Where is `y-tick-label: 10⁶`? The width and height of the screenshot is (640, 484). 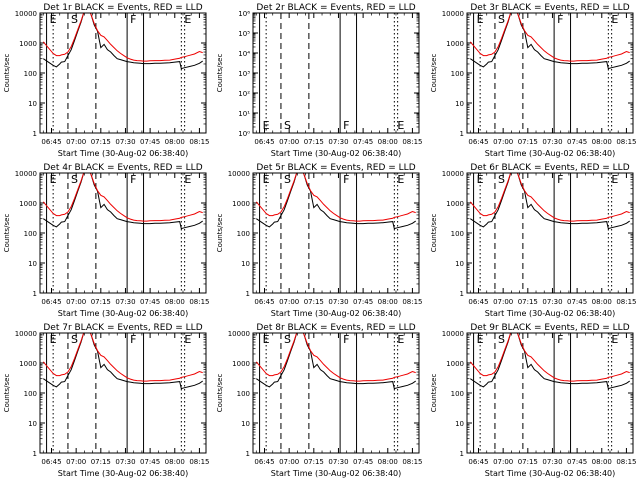 y-tick-label: 10⁶ is located at coordinates (244, 14).